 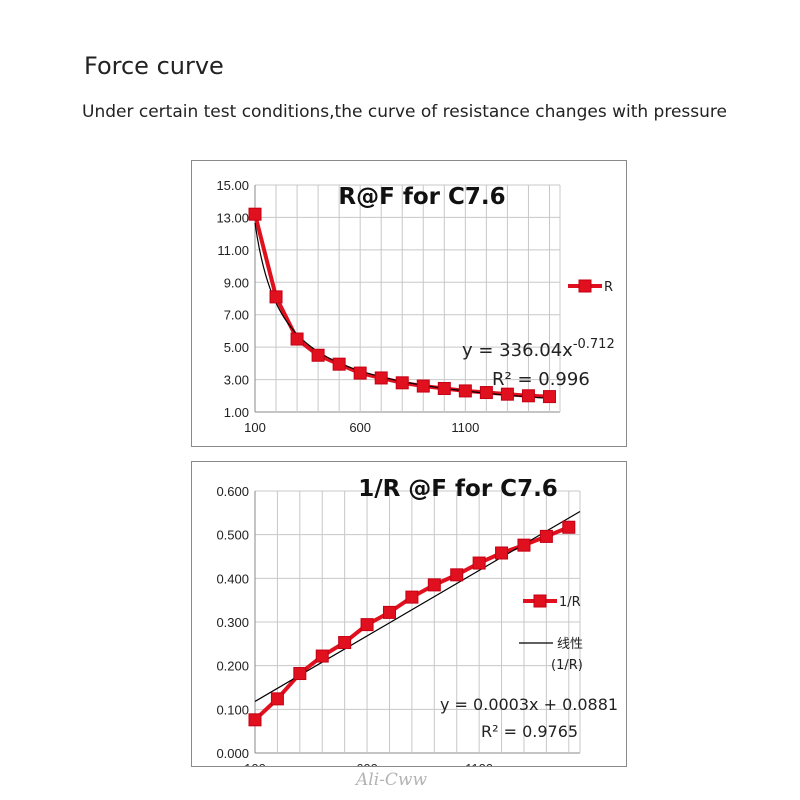 I want to click on chart-title: R@F for C7.6, so click(x=421, y=197).